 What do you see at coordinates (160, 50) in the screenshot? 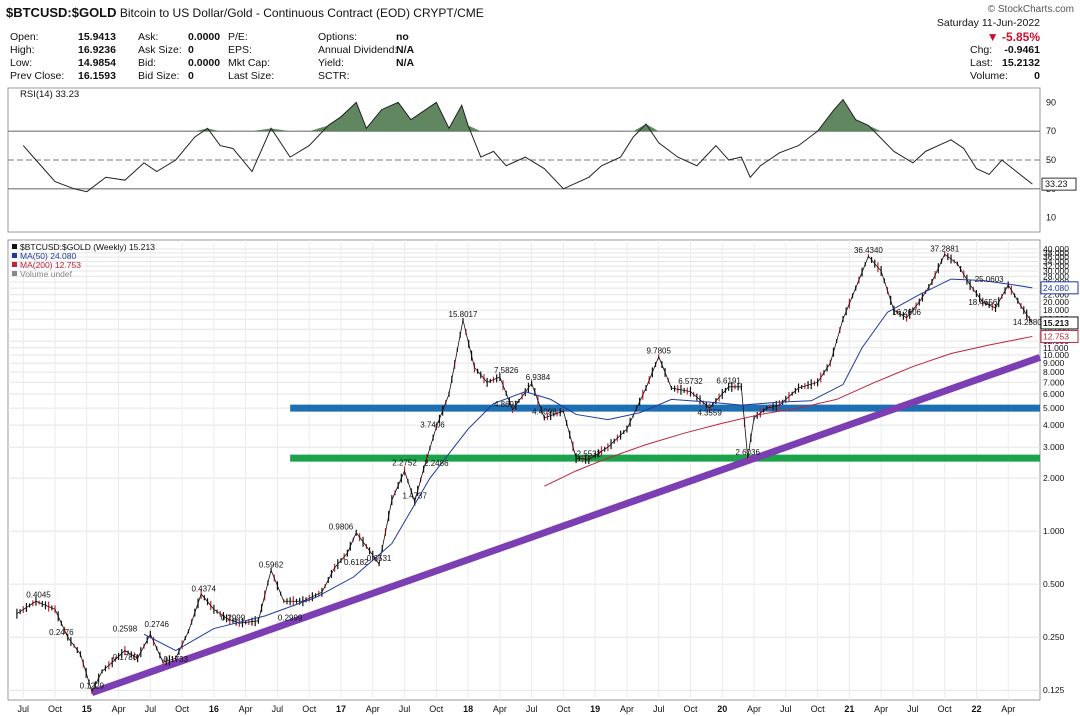
I see `quote-field-label: Ask Size:` at bounding box center [160, 50].